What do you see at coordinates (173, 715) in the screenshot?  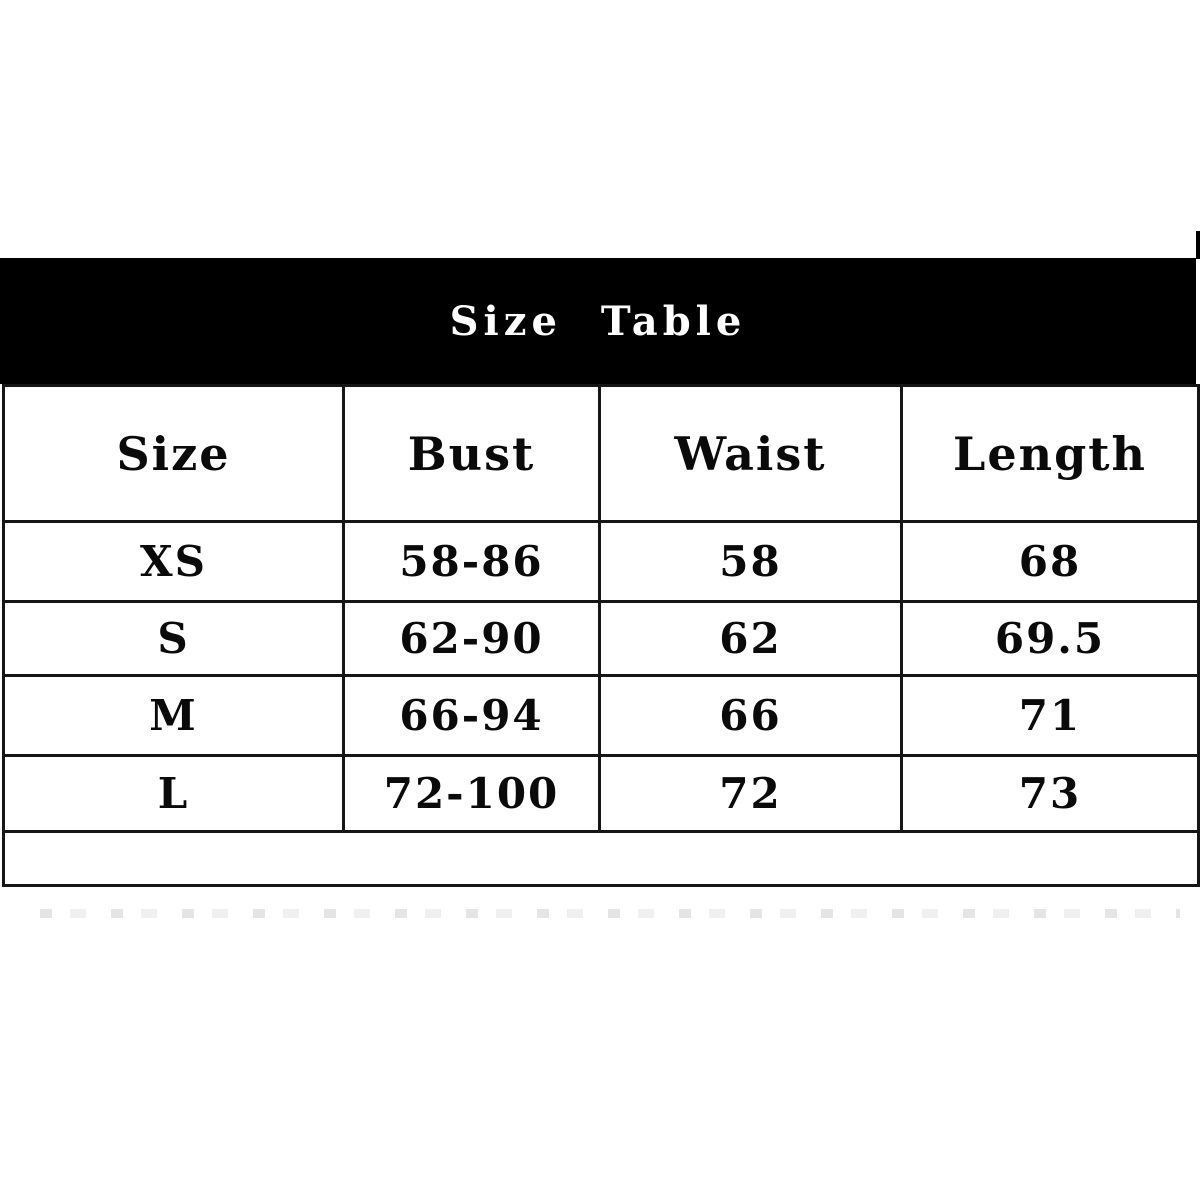 I see `cell-size: M` at bounding box center [173, 715].